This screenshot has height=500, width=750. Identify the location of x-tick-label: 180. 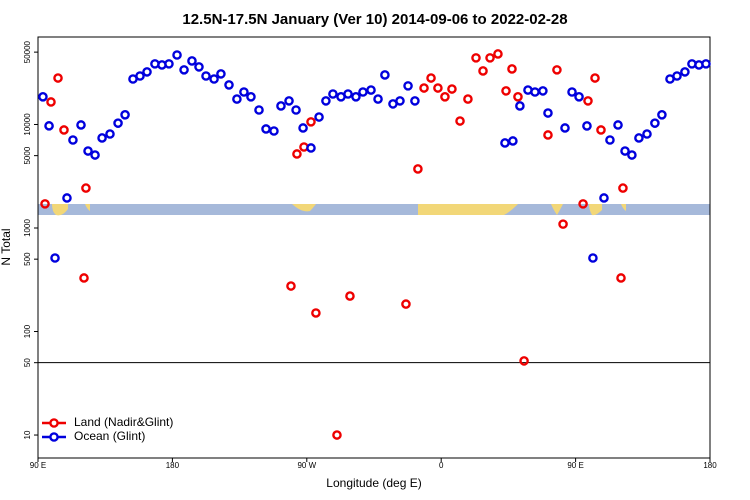
(173, 465).